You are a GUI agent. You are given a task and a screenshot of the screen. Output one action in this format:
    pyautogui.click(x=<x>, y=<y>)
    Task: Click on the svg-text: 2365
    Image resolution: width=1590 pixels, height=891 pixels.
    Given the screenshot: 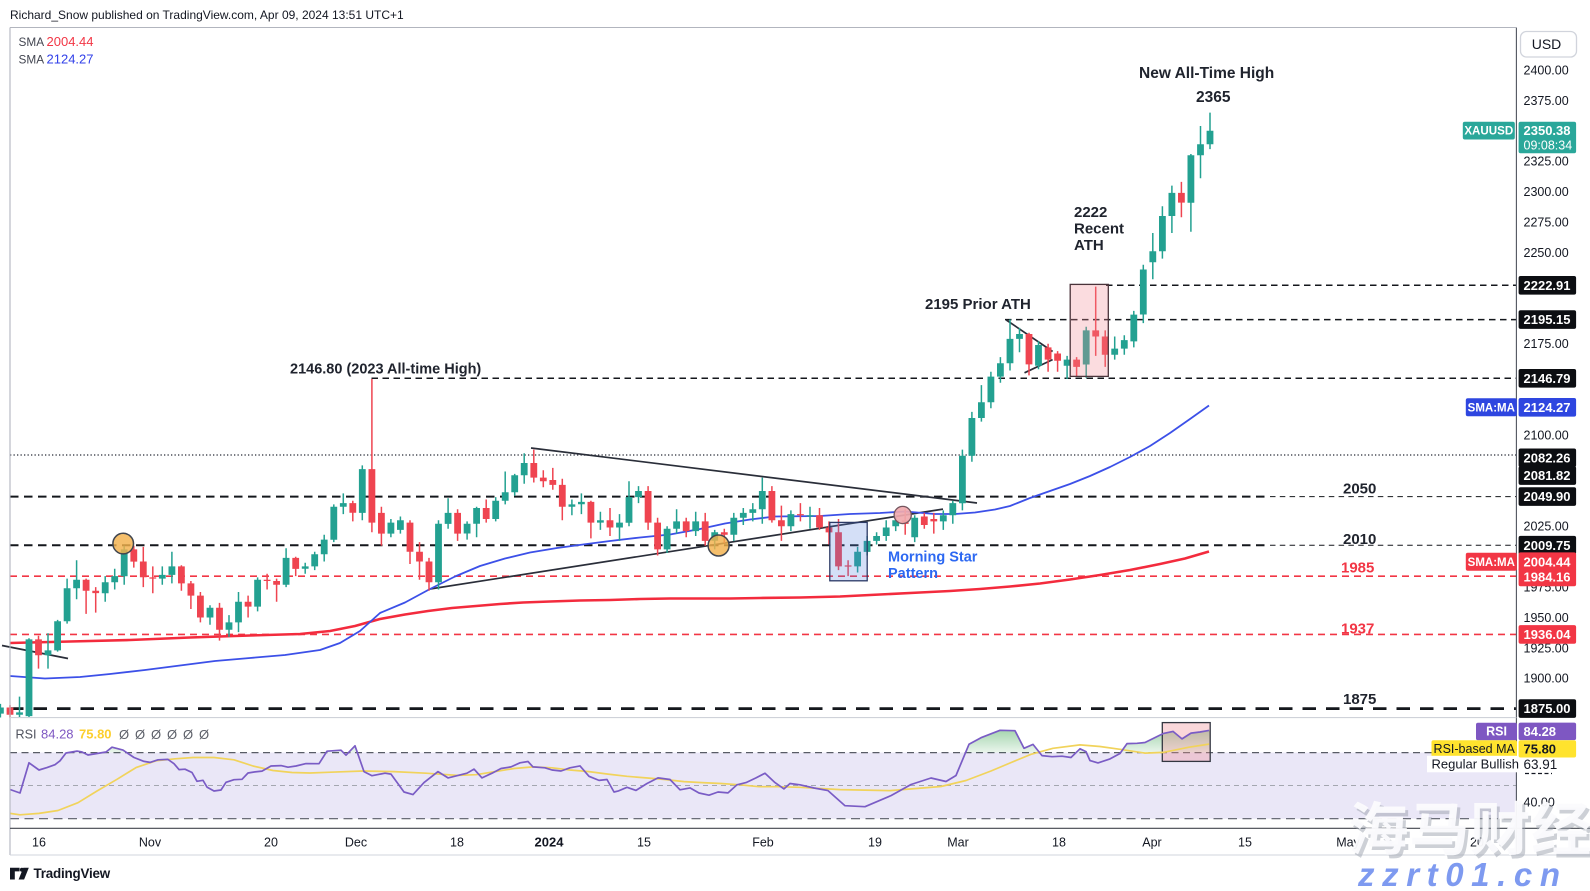 What is the action you would take?
    pyautogui.click(x=1213, y=97)
    